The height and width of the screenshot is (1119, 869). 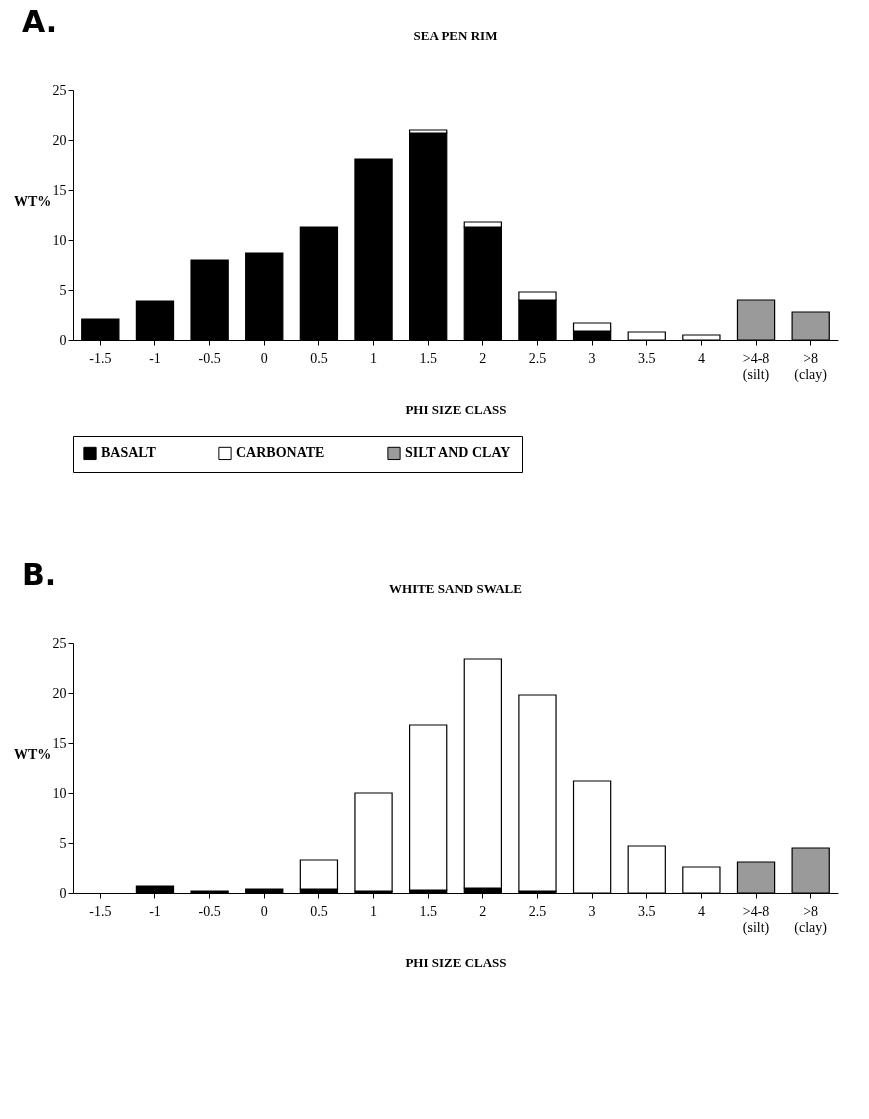 What do you see at coordinates (39, 574) in the screenshot?
I see `text: B.` at bounding box center [39, 574].